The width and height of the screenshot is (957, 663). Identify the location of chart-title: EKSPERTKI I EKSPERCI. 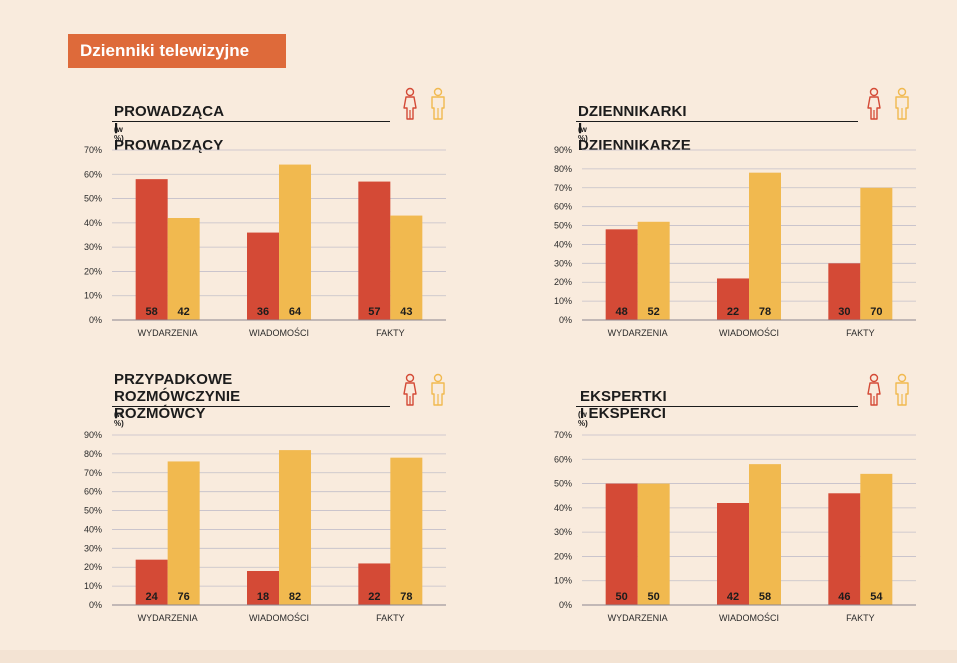
(623, 405).